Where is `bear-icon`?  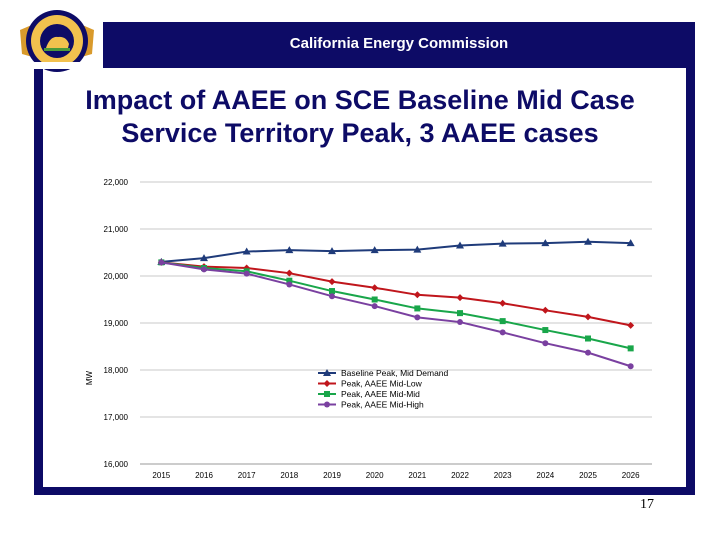 bear-icon is located at coordinates (57, 42).